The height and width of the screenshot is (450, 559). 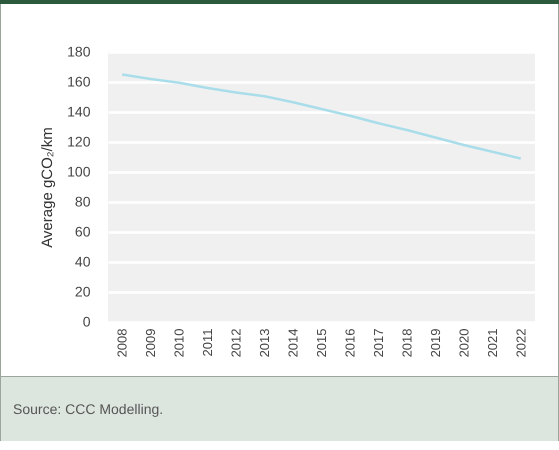 I want to click on y-tick-label: 0, so click(x=86, y=322).